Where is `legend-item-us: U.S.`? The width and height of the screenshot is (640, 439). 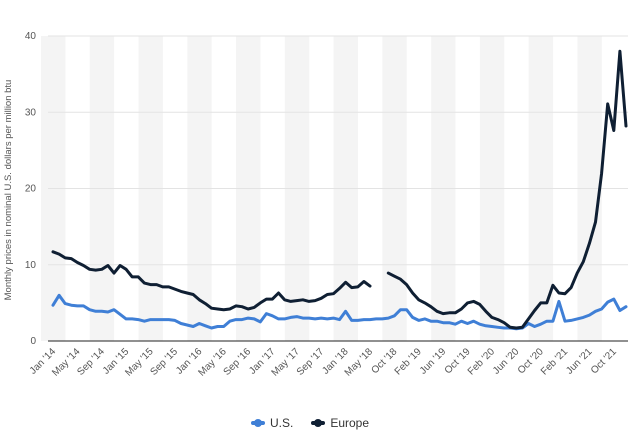 legend-item-us: U.S. is located at coordinates (272, 423).